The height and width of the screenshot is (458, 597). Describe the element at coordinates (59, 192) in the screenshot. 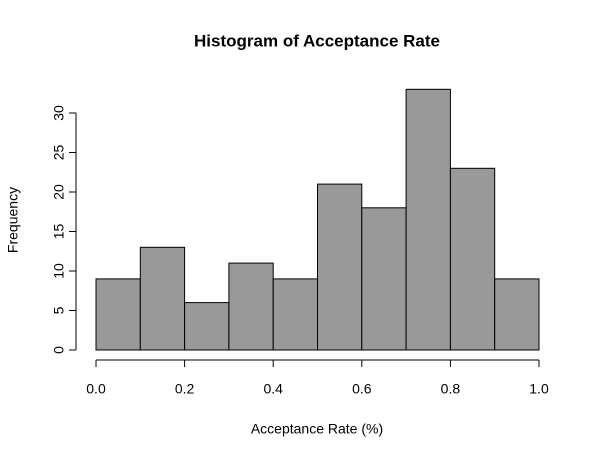

I see `y-tick-label: 20` at that location.